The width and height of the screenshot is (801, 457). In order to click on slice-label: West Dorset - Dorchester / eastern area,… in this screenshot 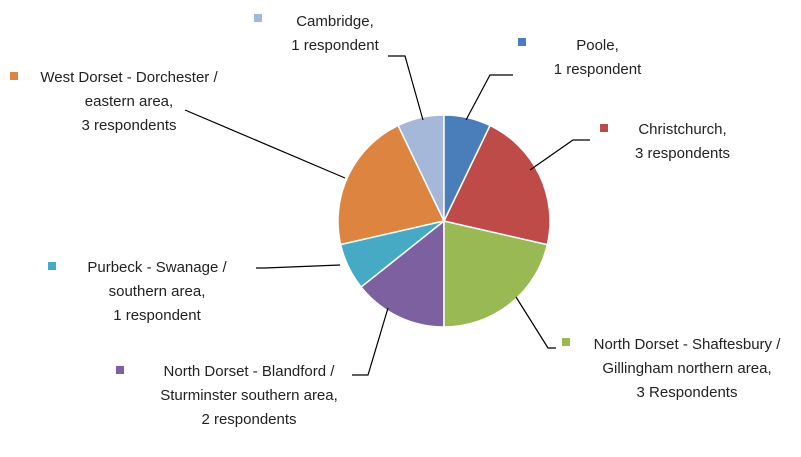, I will do `click(129, 102)`.